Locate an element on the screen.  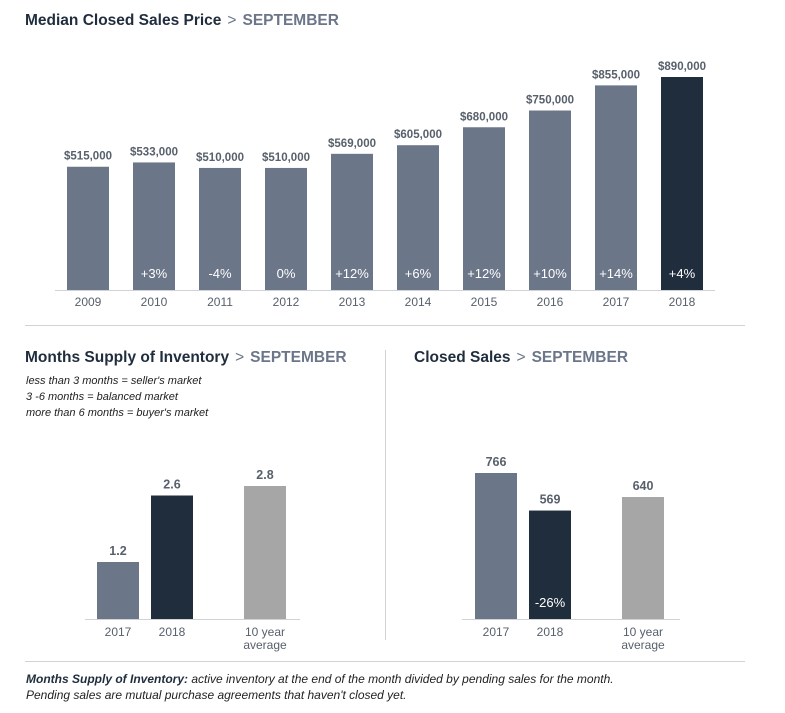
months-supply-category-label: 2018 is located at coordinates (172, 632).